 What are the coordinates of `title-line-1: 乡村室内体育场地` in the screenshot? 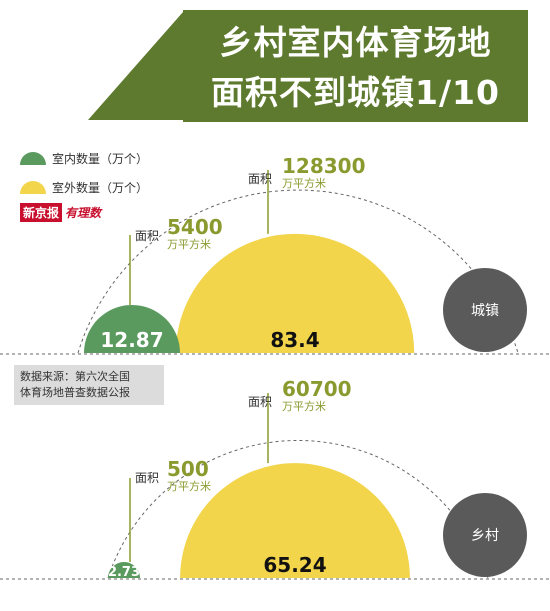 It's located at (355, 42).